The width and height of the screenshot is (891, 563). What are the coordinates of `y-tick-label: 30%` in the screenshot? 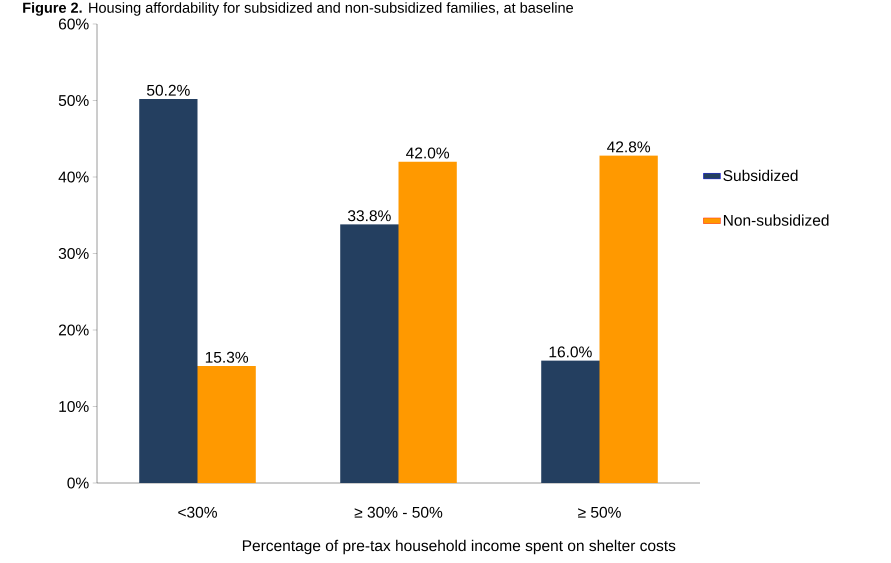 It's located at (73, 253).